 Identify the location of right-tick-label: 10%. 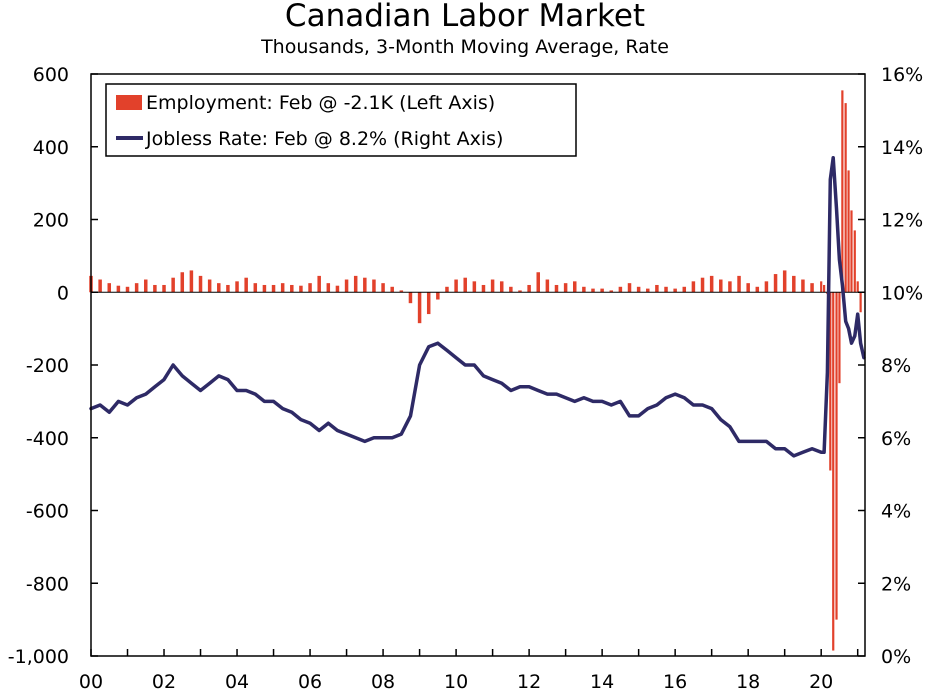
(902, 293).